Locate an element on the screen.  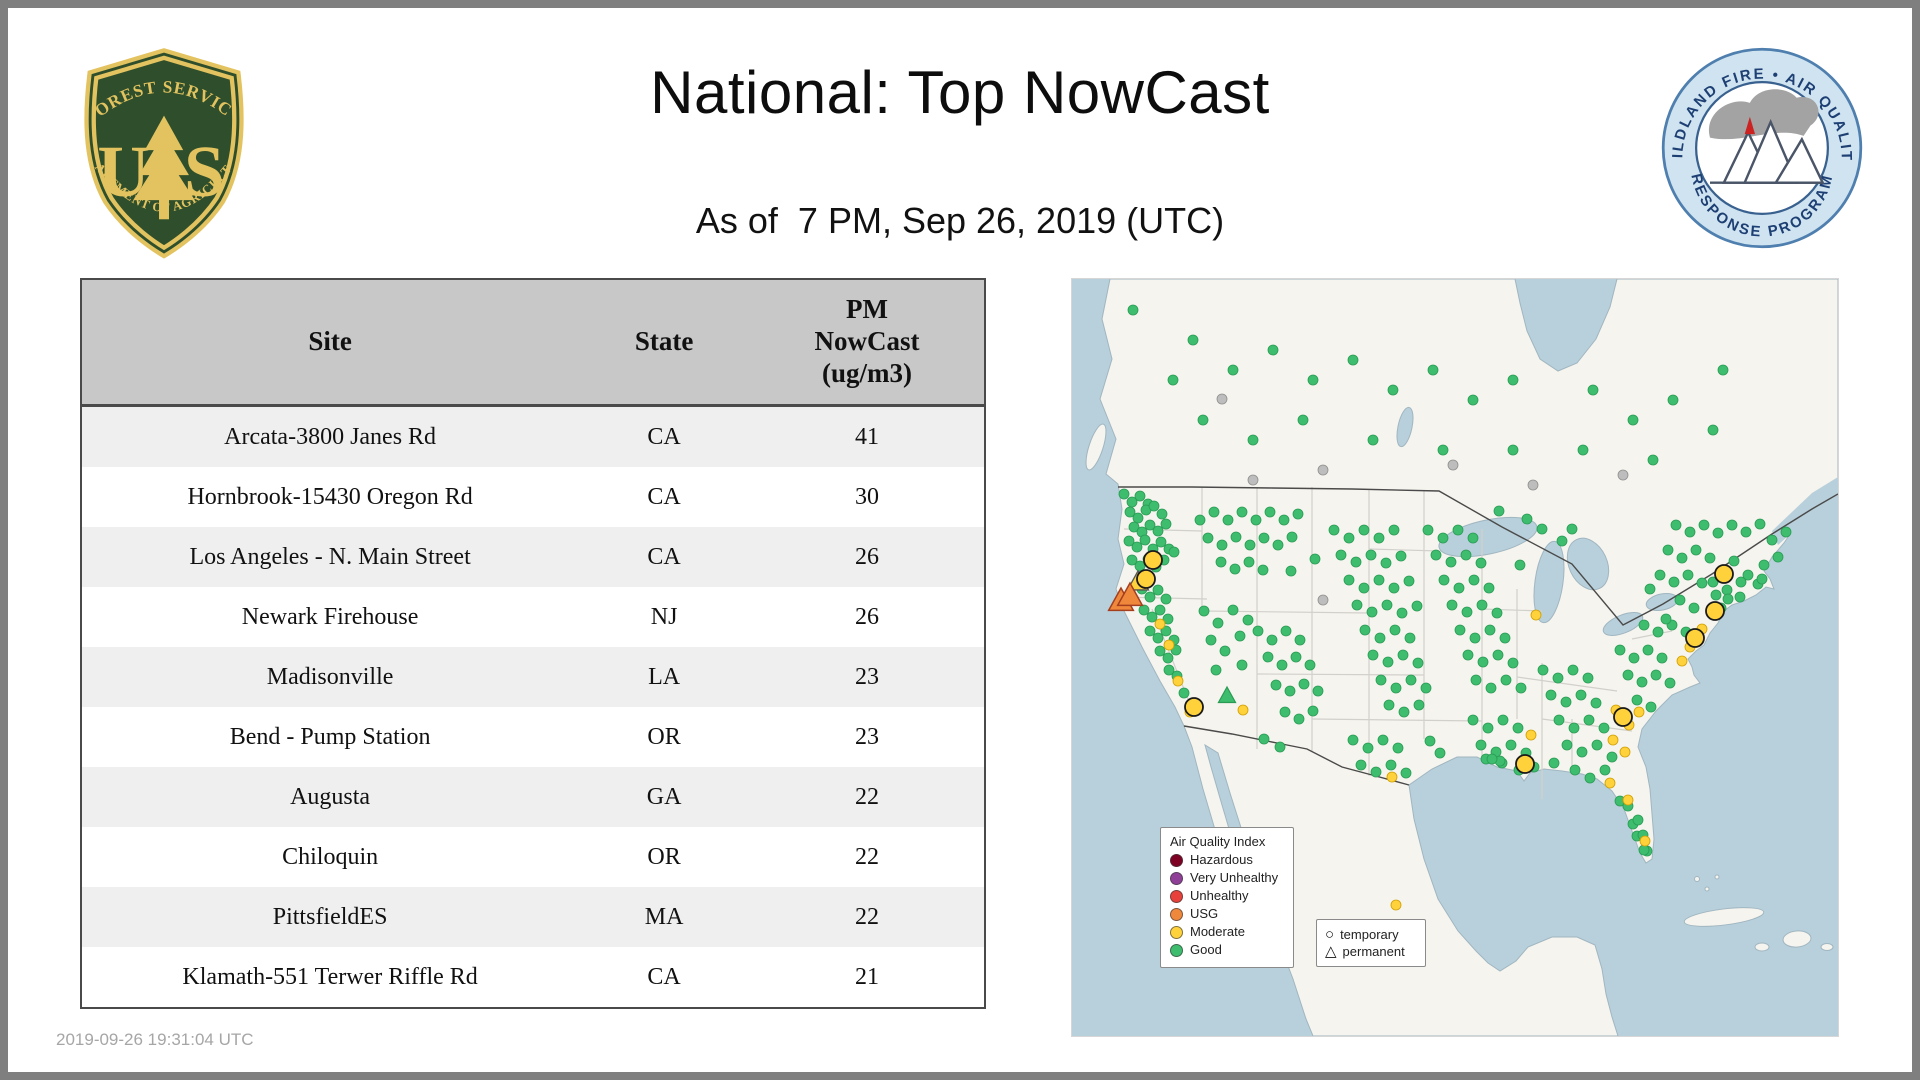
table-row: Augusta GA 22 is located at coordinates (533, 797).